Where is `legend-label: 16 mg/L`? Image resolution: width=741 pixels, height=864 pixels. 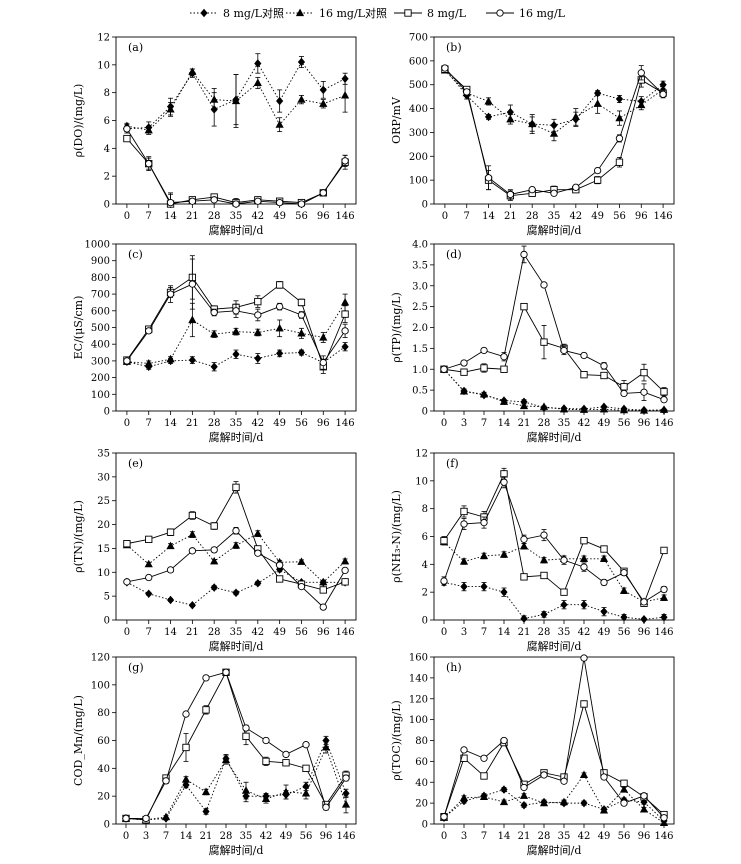 legend-label: 16 mg/L is located at coordinates (542, 13).